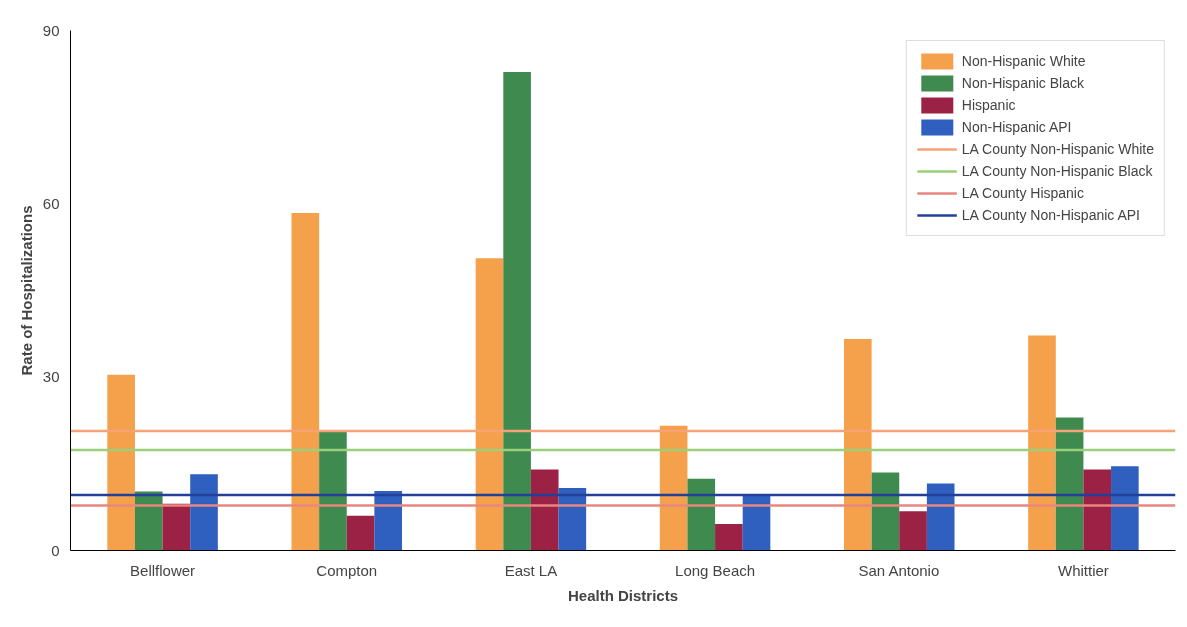 This screenshot has width=1187, height=627. What do you see at coordinates (1057, 149) in the screenshot?
I see `legend-label: LA County Non-Hispanic White` at bounding box center [1057, 149].